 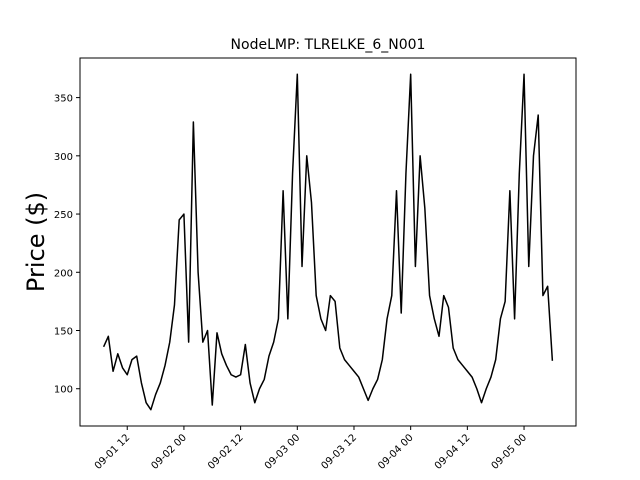 What do you see at coordinates (328, 45) in the screenshot?
I see `chart-title: NodeLMP: TLRELKE_6_N001` at bounding box center [328, 45].